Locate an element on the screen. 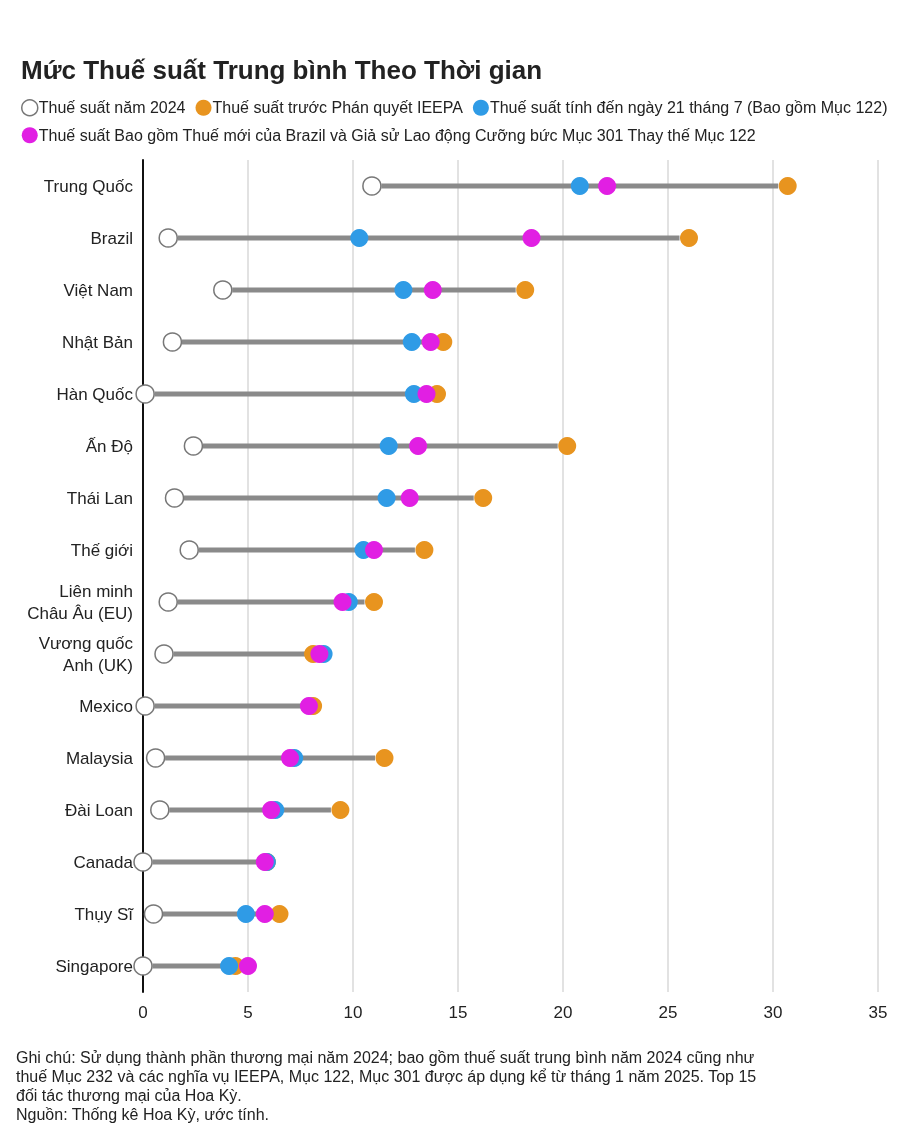 The height and width of the screenshot is (1145, 912). x-tick-label: 25 is located at coordinates (668, 1012).